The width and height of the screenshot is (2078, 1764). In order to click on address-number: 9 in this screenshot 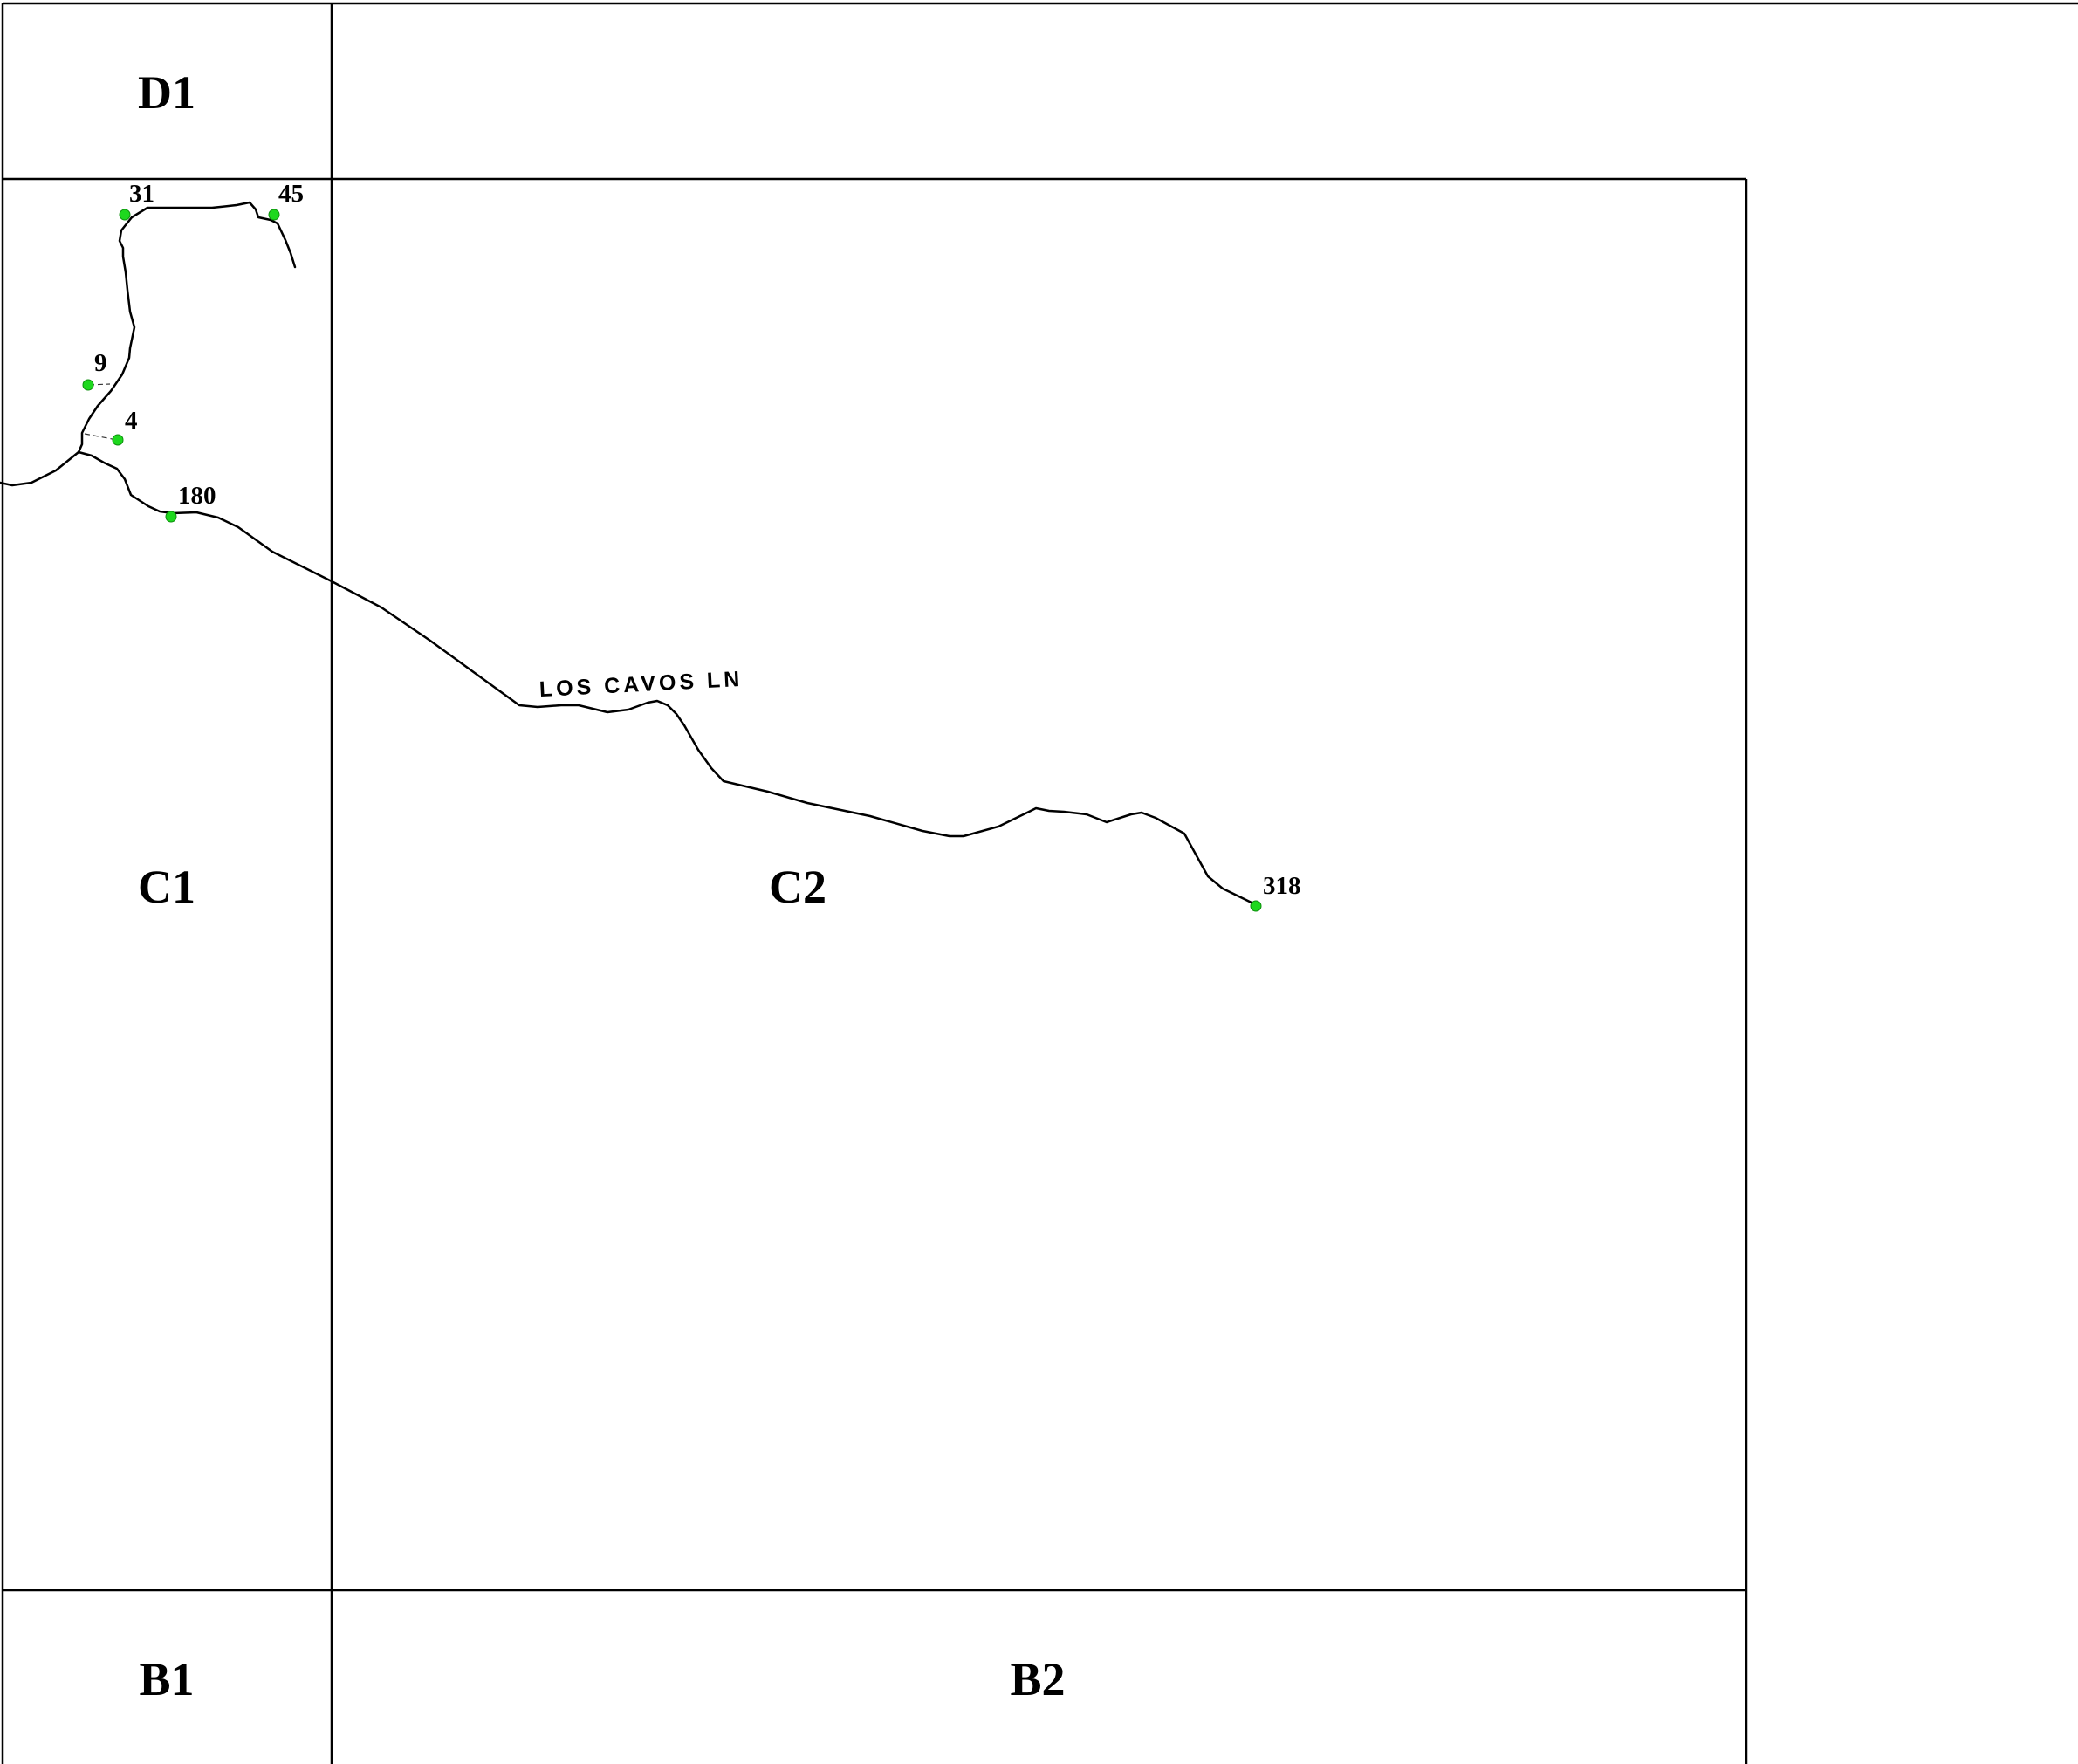, I will do `click(100, 363)`.